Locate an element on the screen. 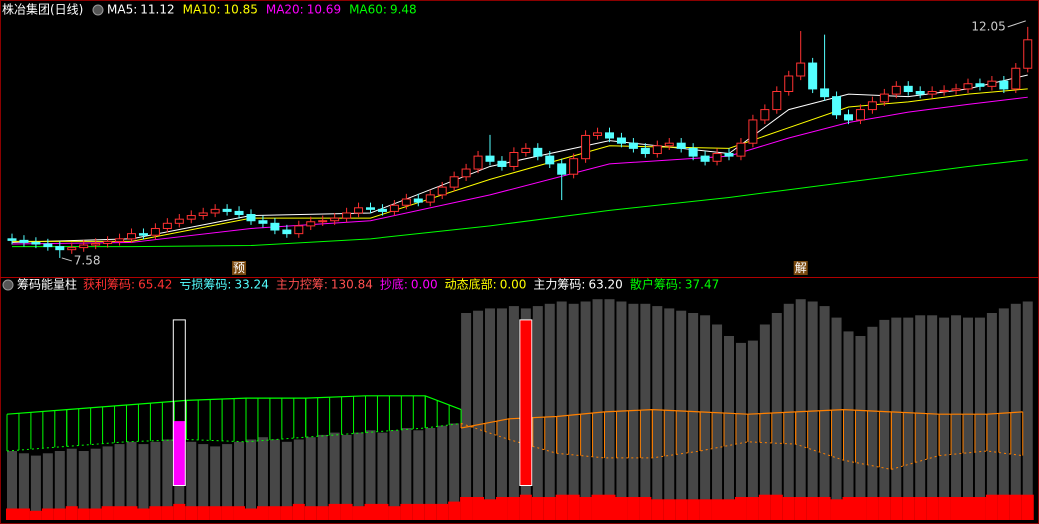 Image resolution: width=1039 pixels, height=524 pixels. legend-value: 11.12 is located at coordinates (157, 10).